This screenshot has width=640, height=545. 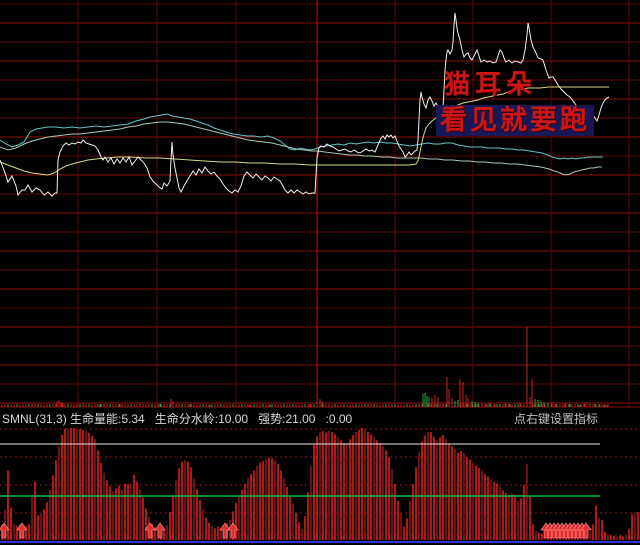 I want to click on indicator-field: 生命量能:5.34, so click(x=107, y=419).